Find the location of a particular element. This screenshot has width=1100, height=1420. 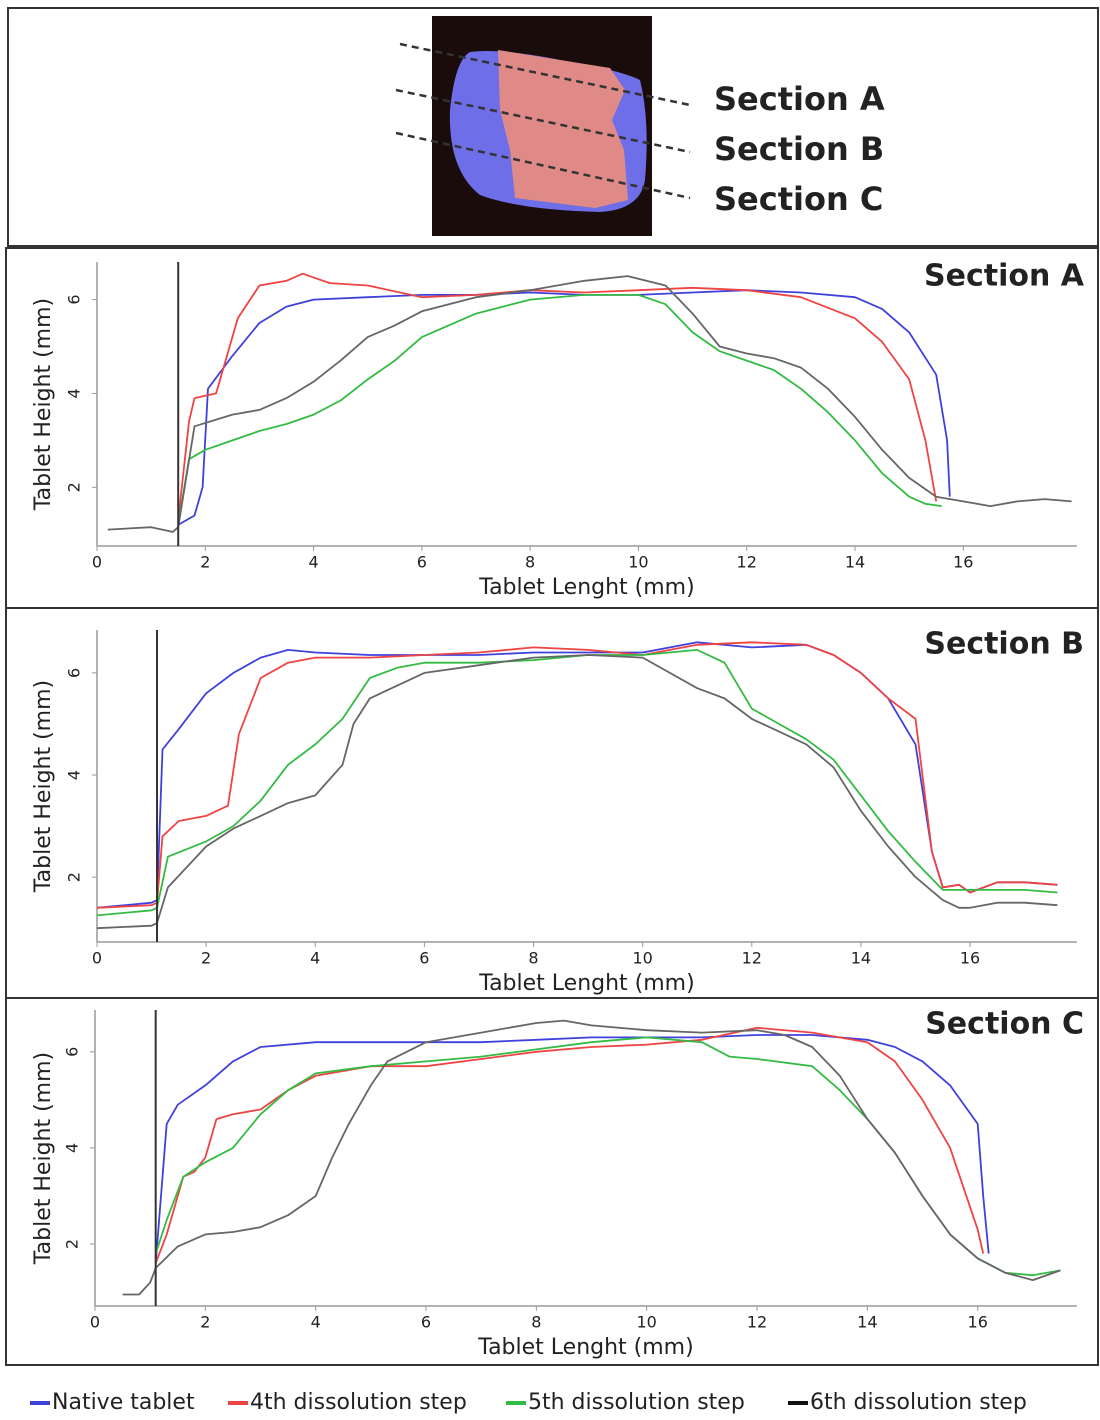

section-label: Section B is located at coordinates (799, 149).